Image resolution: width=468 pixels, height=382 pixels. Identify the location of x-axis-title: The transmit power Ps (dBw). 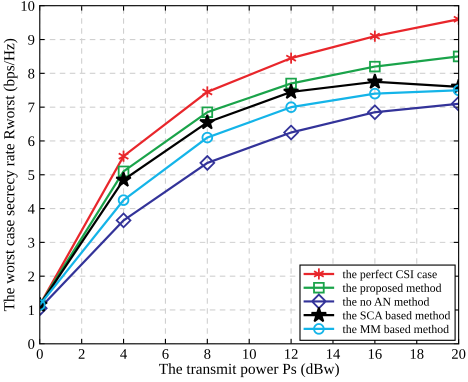
(249, 370).